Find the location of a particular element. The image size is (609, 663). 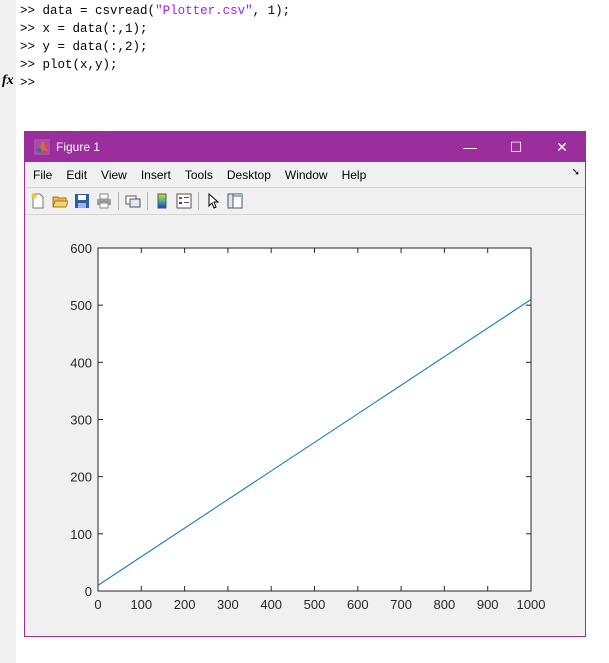

menu-window: Window is located at coordinates (306, 174).